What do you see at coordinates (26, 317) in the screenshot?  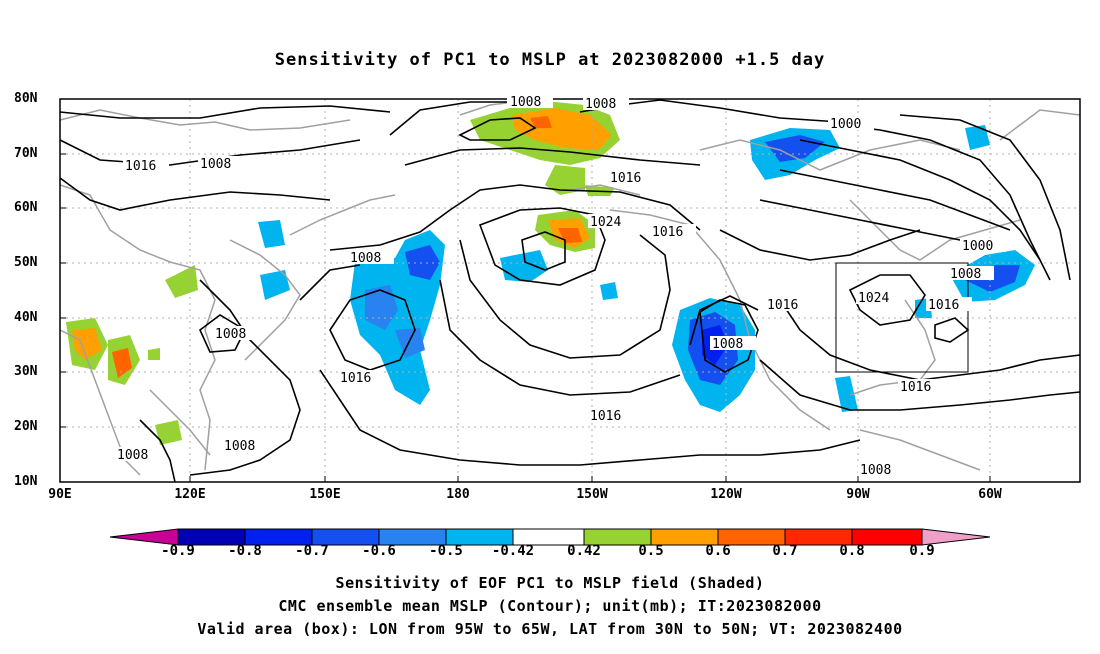 I see `lat-label: 40N` at bounding box center [26, 317].